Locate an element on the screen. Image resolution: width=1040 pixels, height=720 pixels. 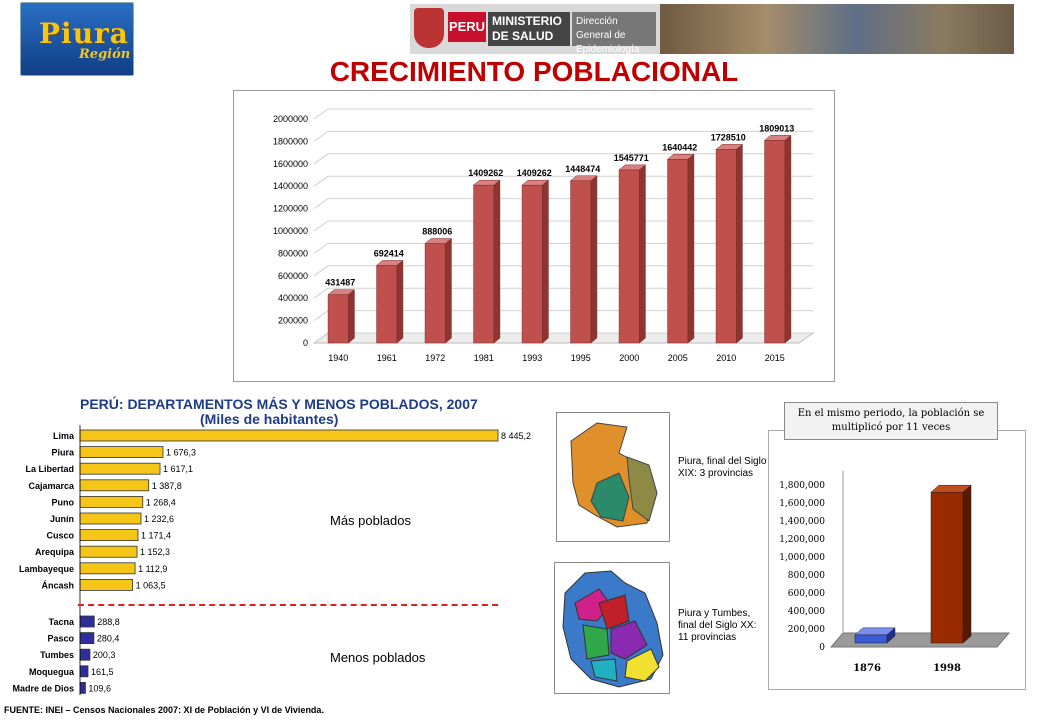
logo-text: Piura is located at coordinates (84, 33).